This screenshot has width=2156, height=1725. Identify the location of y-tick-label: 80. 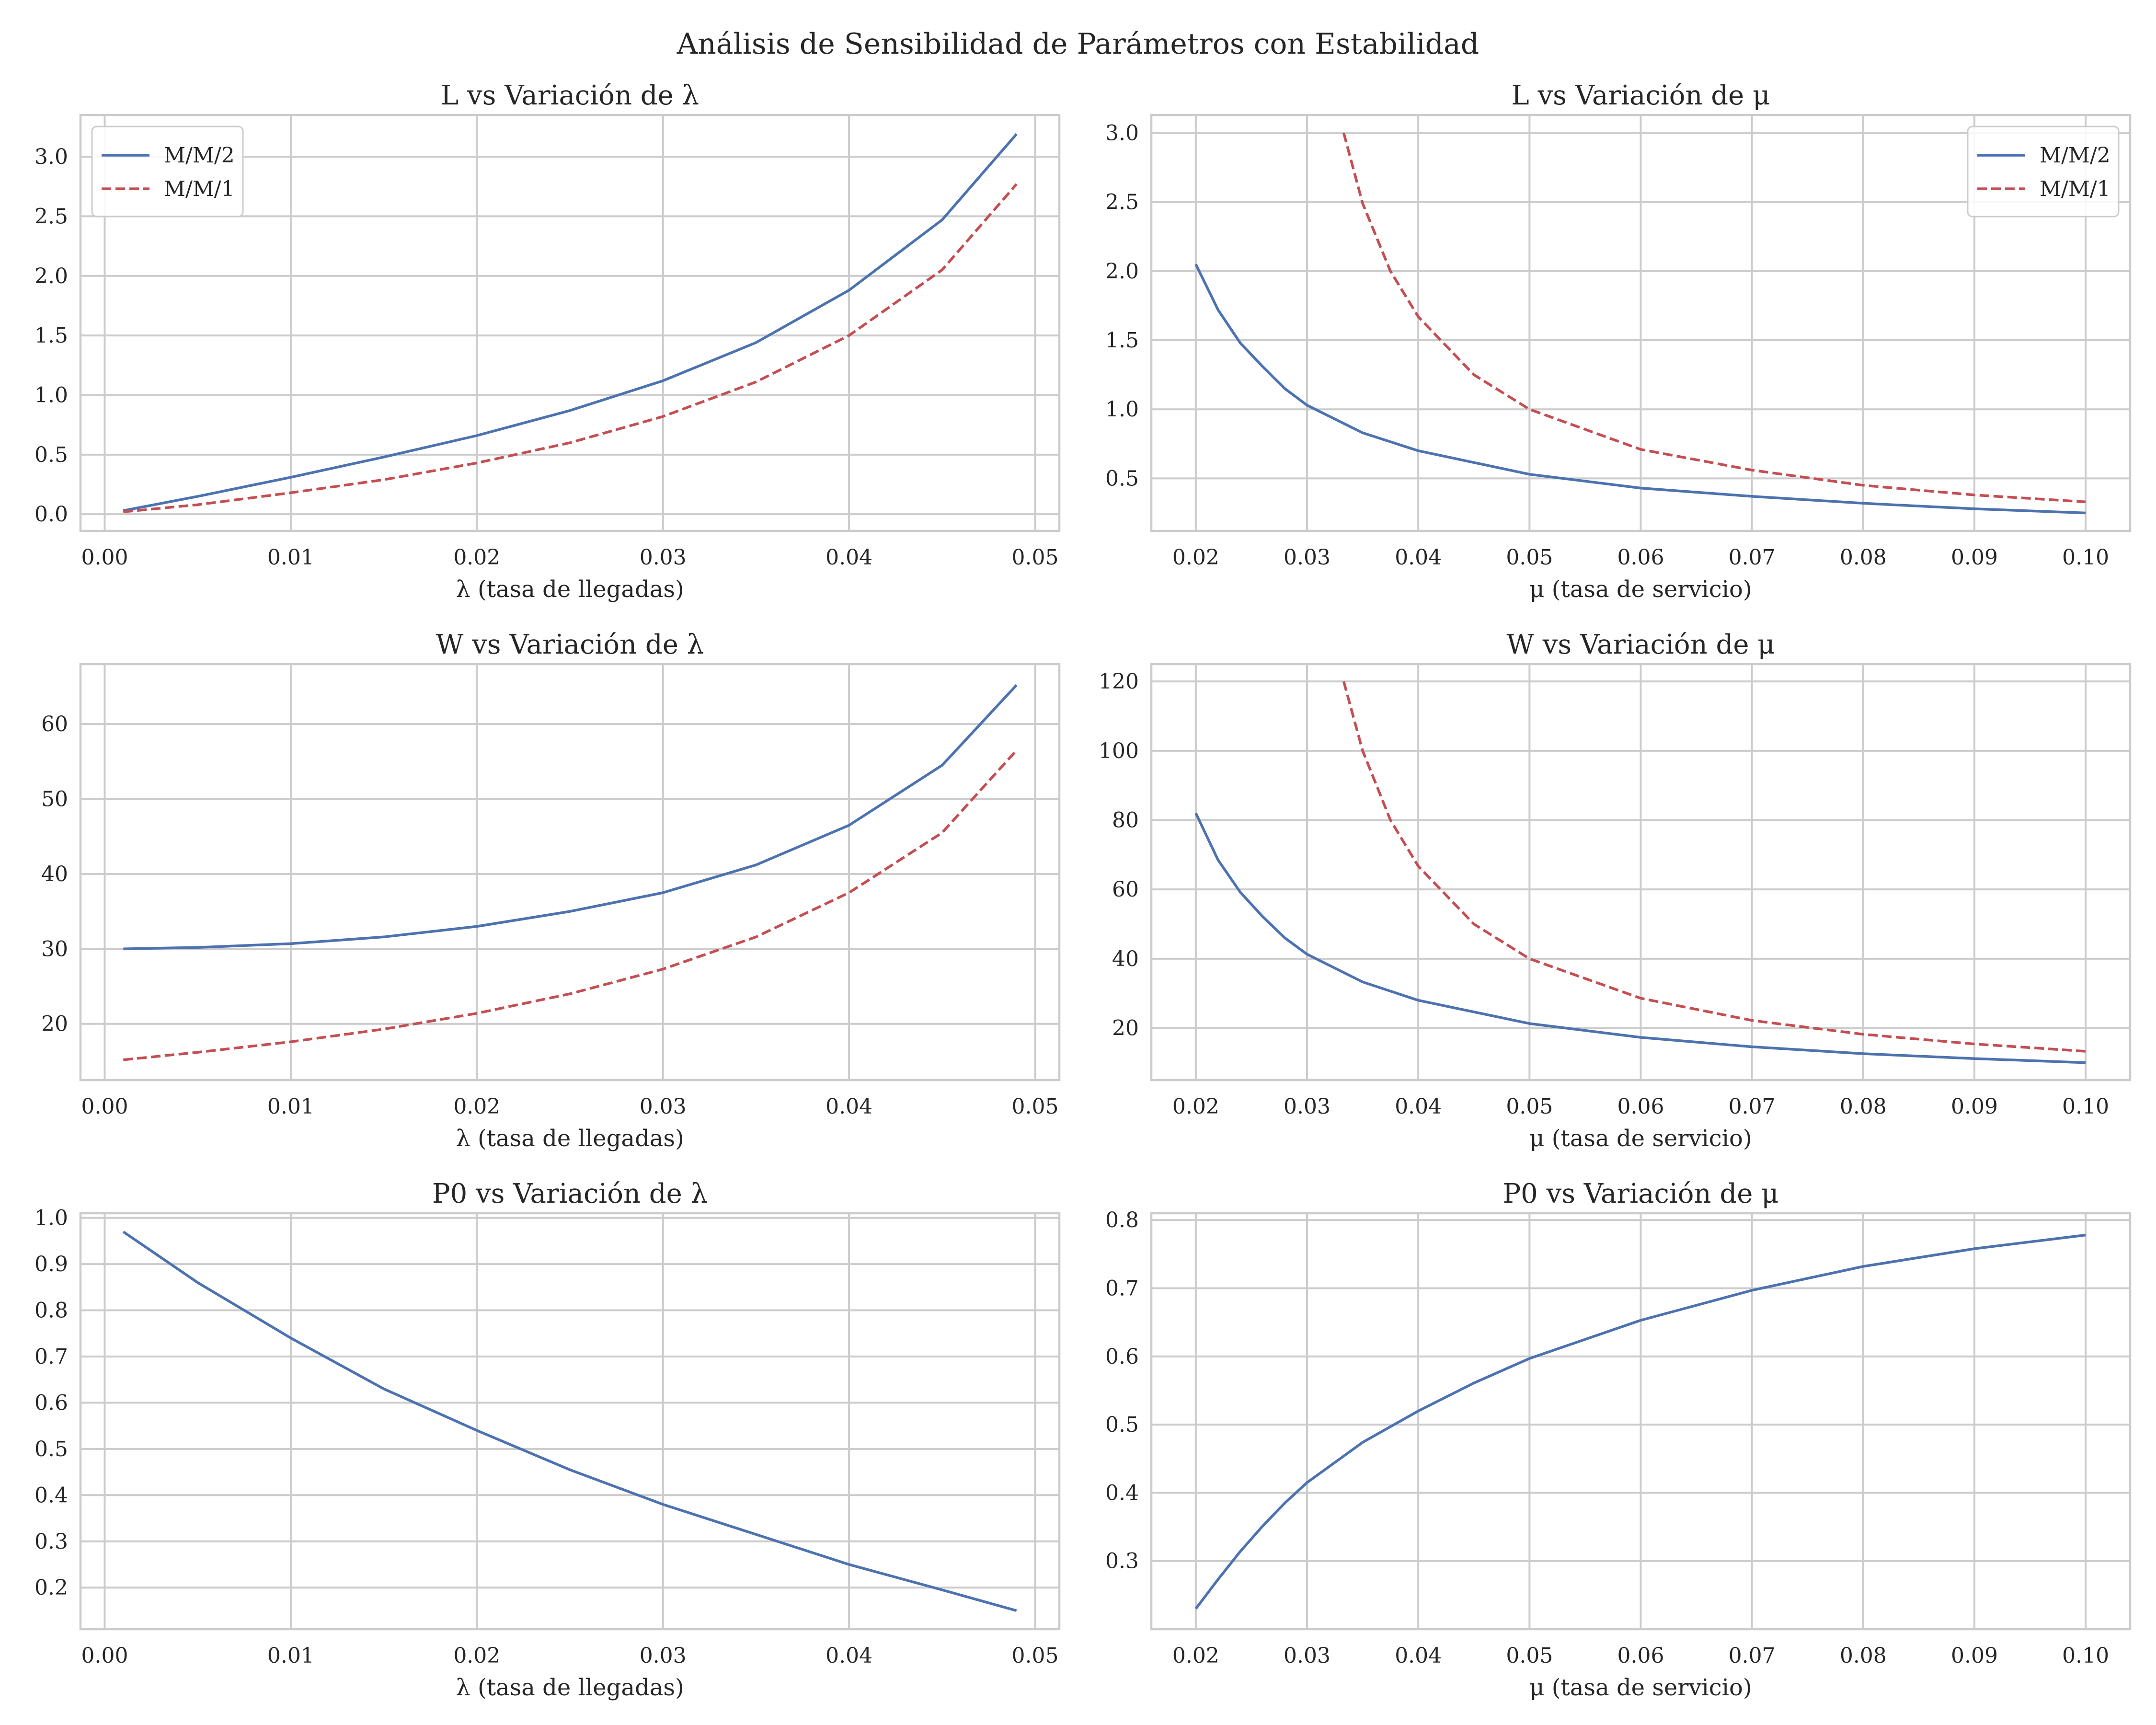
(1125, 820).